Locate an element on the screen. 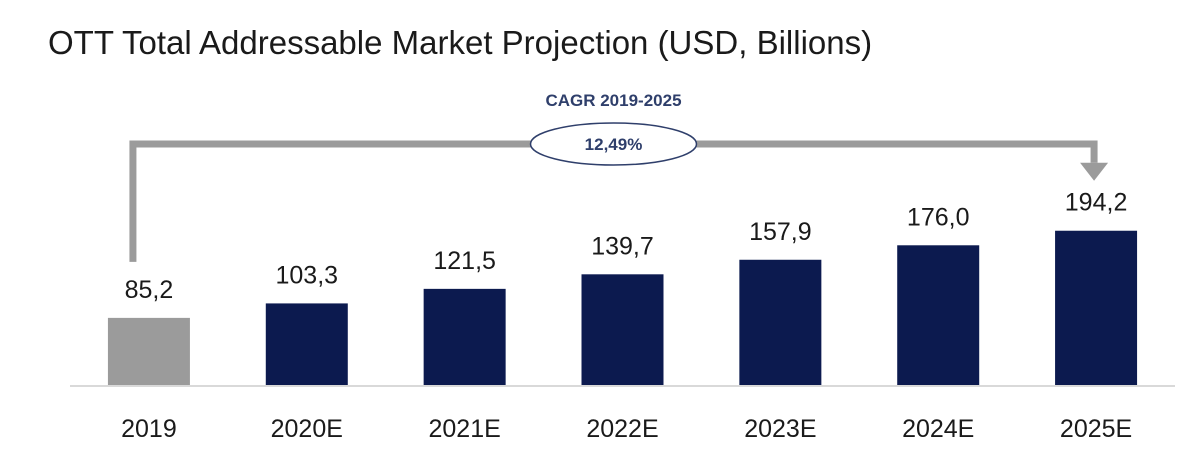 The height and width of the screenshot is (476, 1200). value-label-2022e: 139,7 is located at coordinates (622, 246).